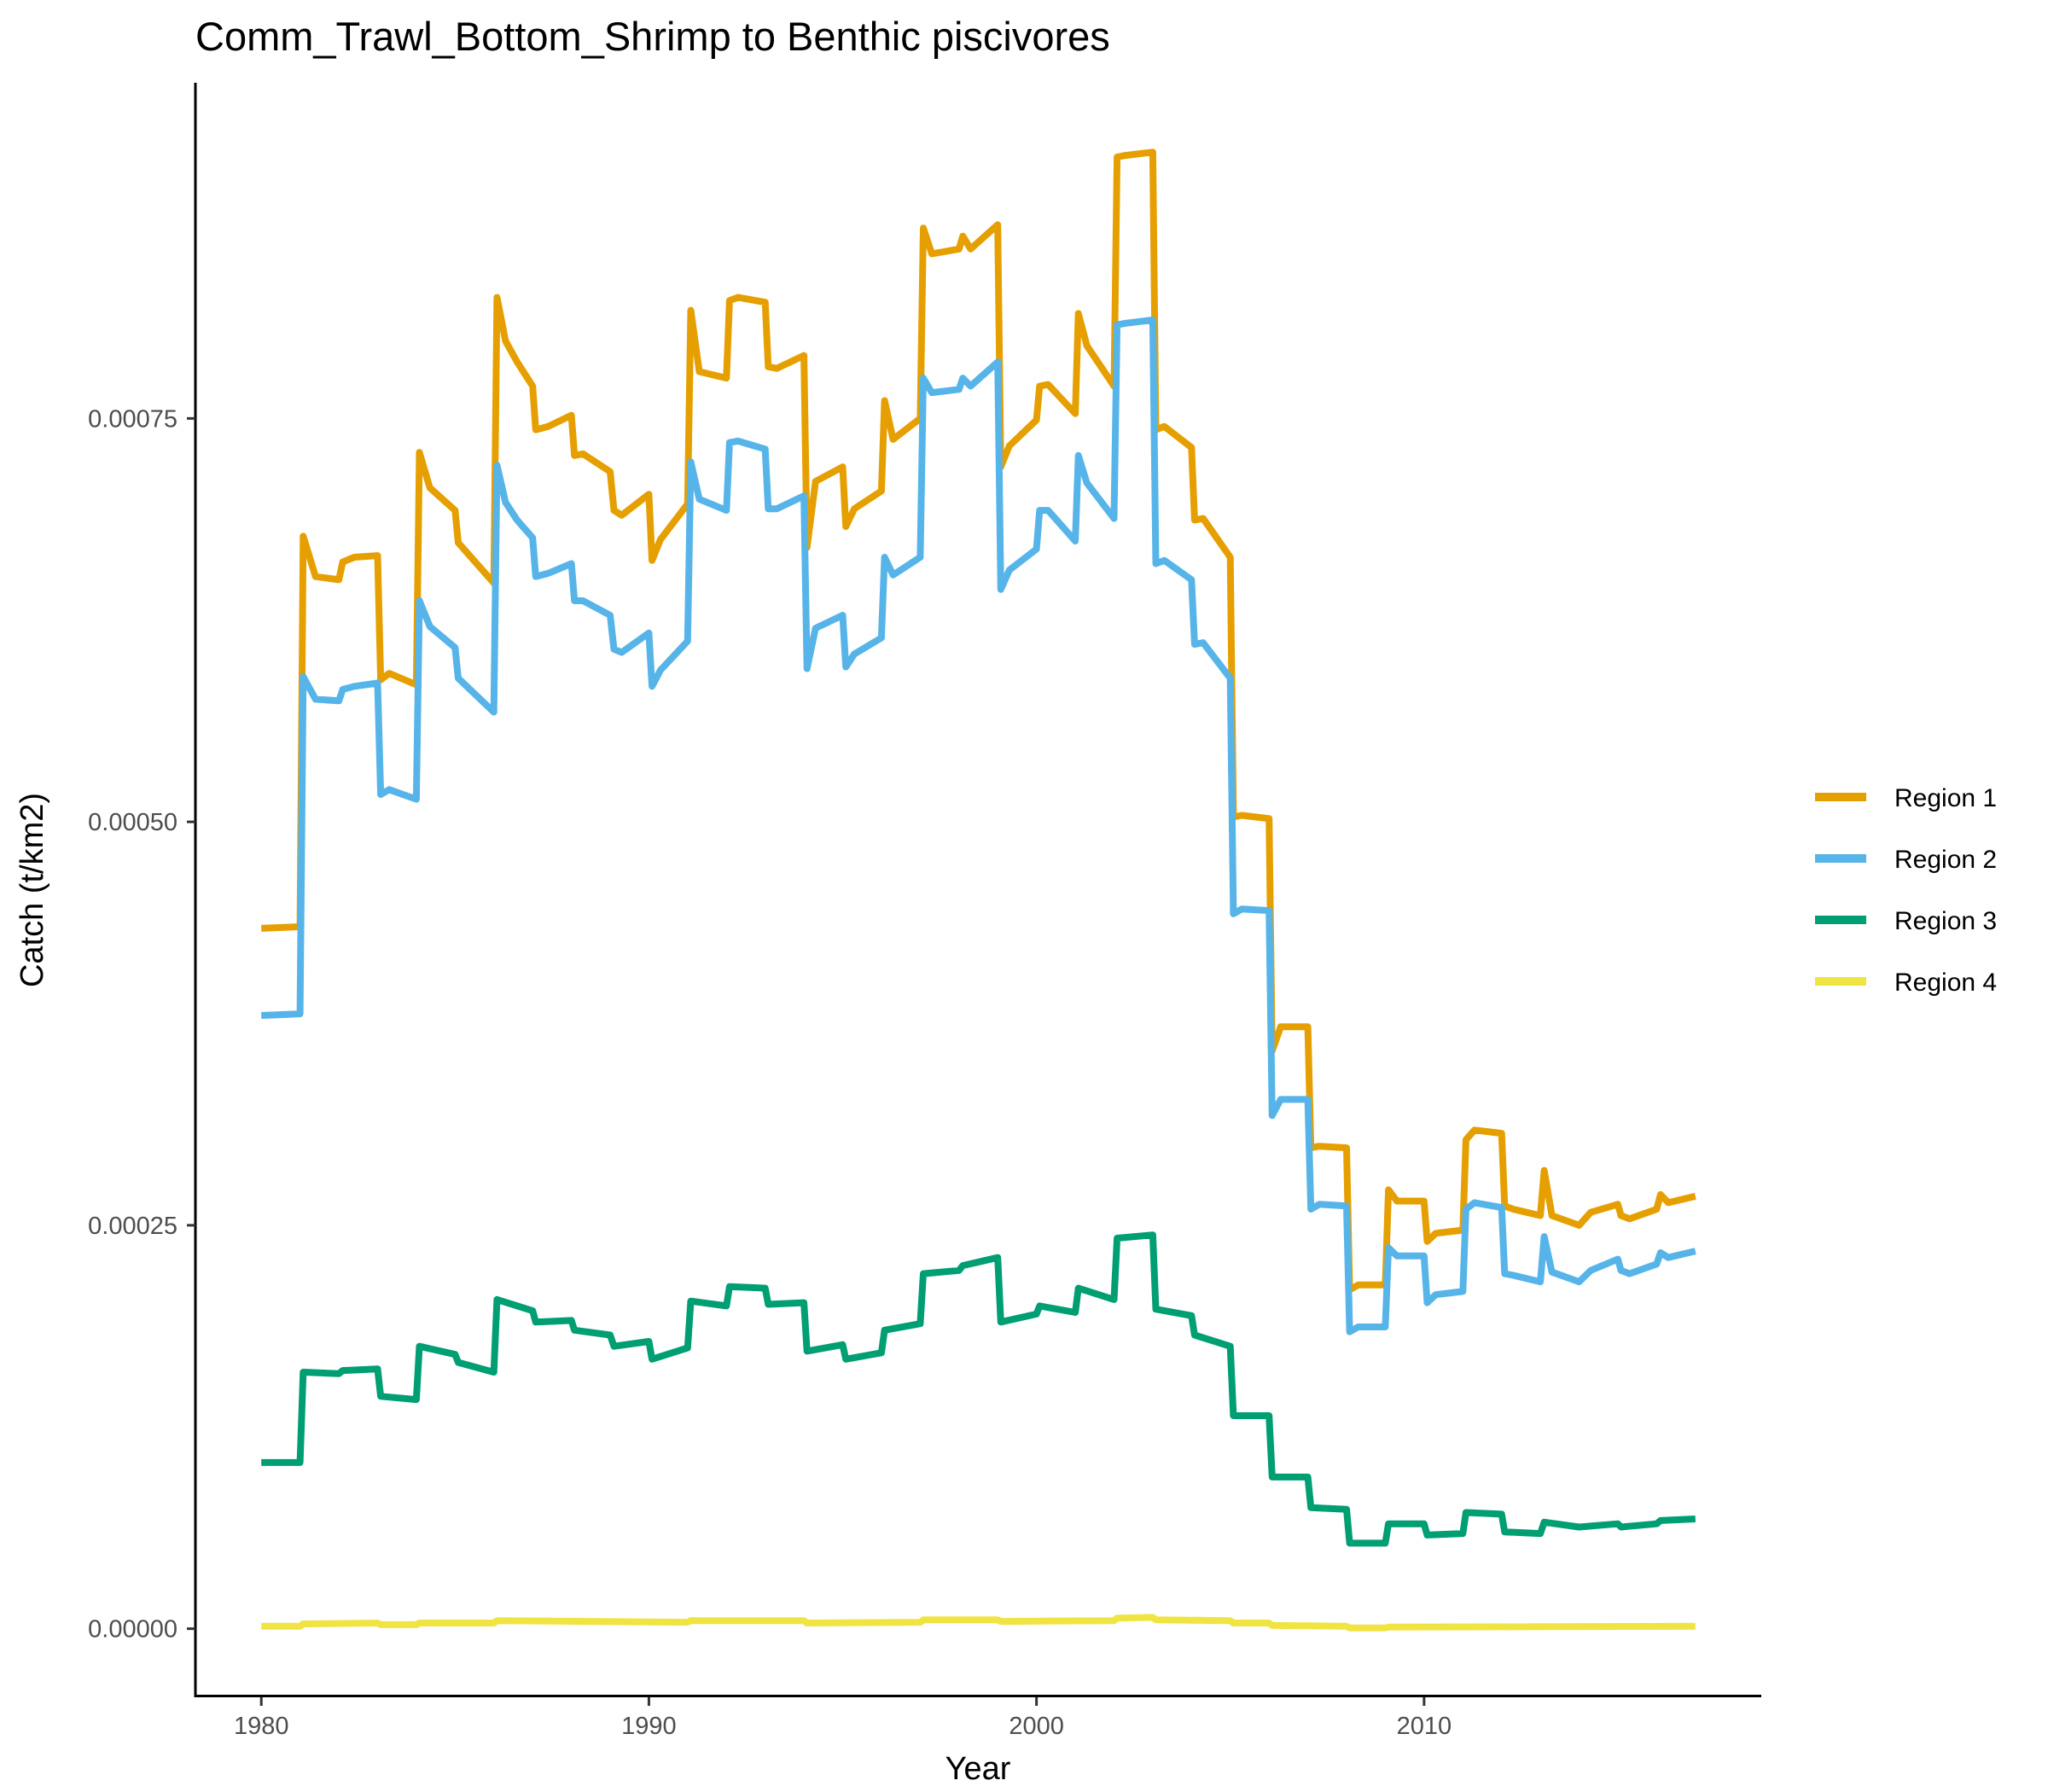 The width and height of the screenshot is (2048, 1792). I want to click on y-axis-ticks: 0.00000 0.00025 0.00050 0.00075, so click(141, 1024).